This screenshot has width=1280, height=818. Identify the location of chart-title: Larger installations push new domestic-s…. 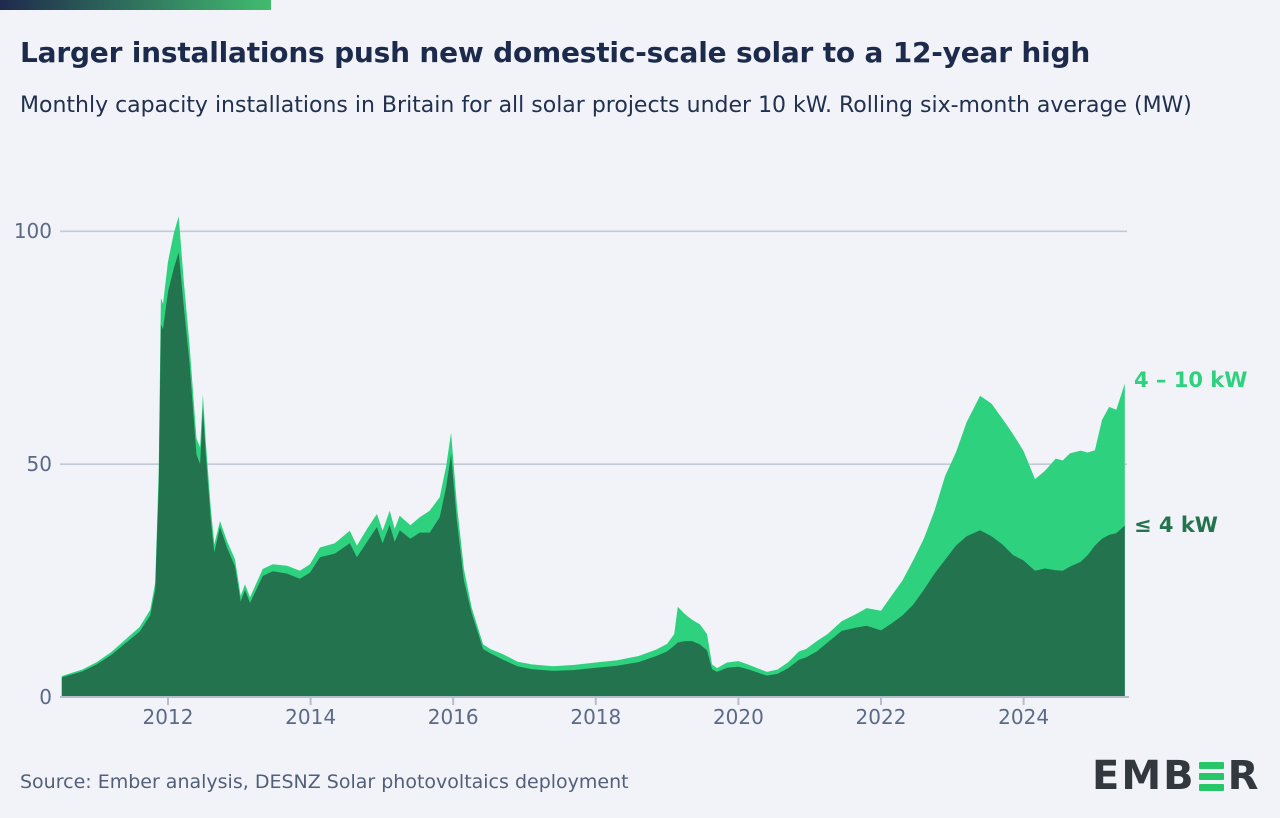
(555, 52).